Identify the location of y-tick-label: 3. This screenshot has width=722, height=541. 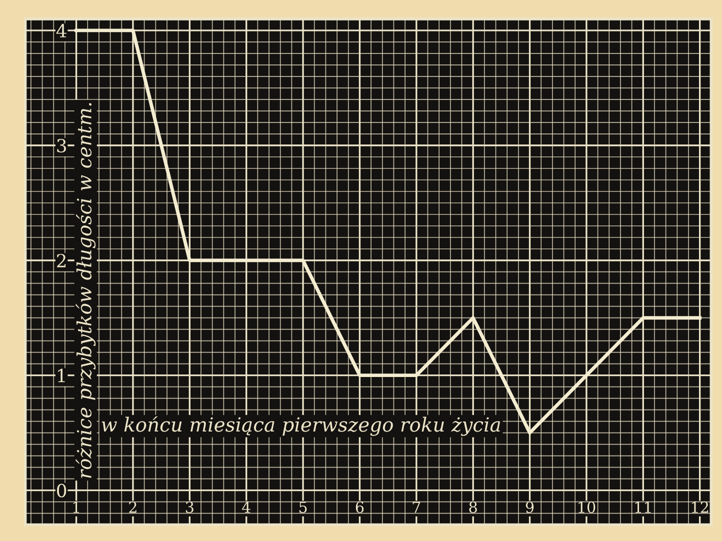
(61, 145).